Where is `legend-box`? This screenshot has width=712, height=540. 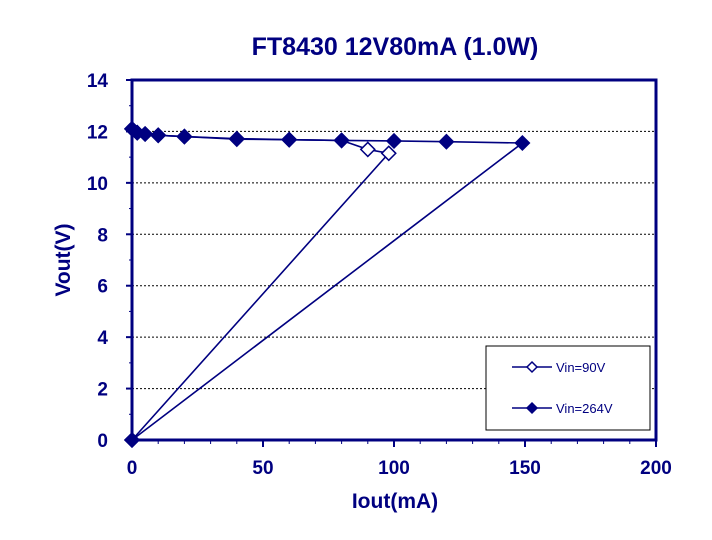 legend-box is located at coordinates (568, 388).